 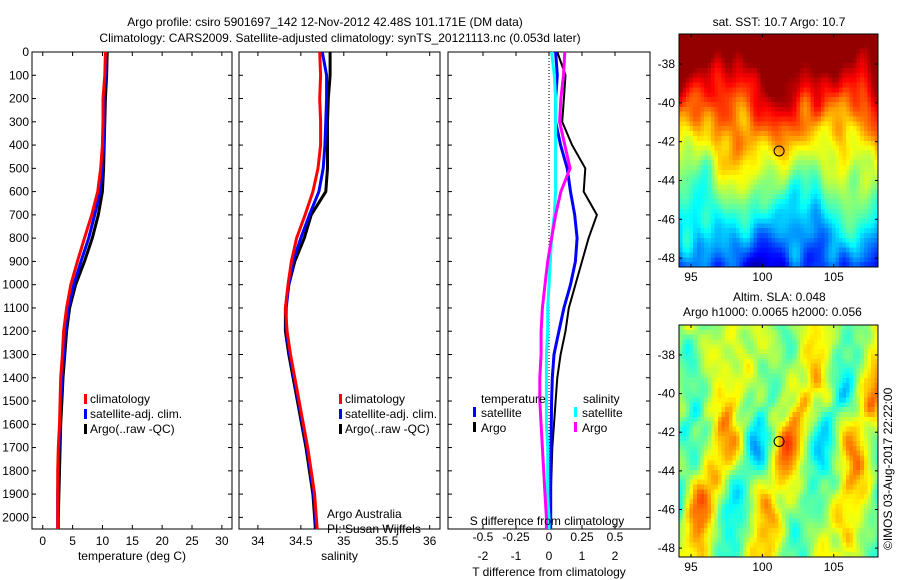 I want to click on x-tick-label: 1, so click(x=582, y=556).